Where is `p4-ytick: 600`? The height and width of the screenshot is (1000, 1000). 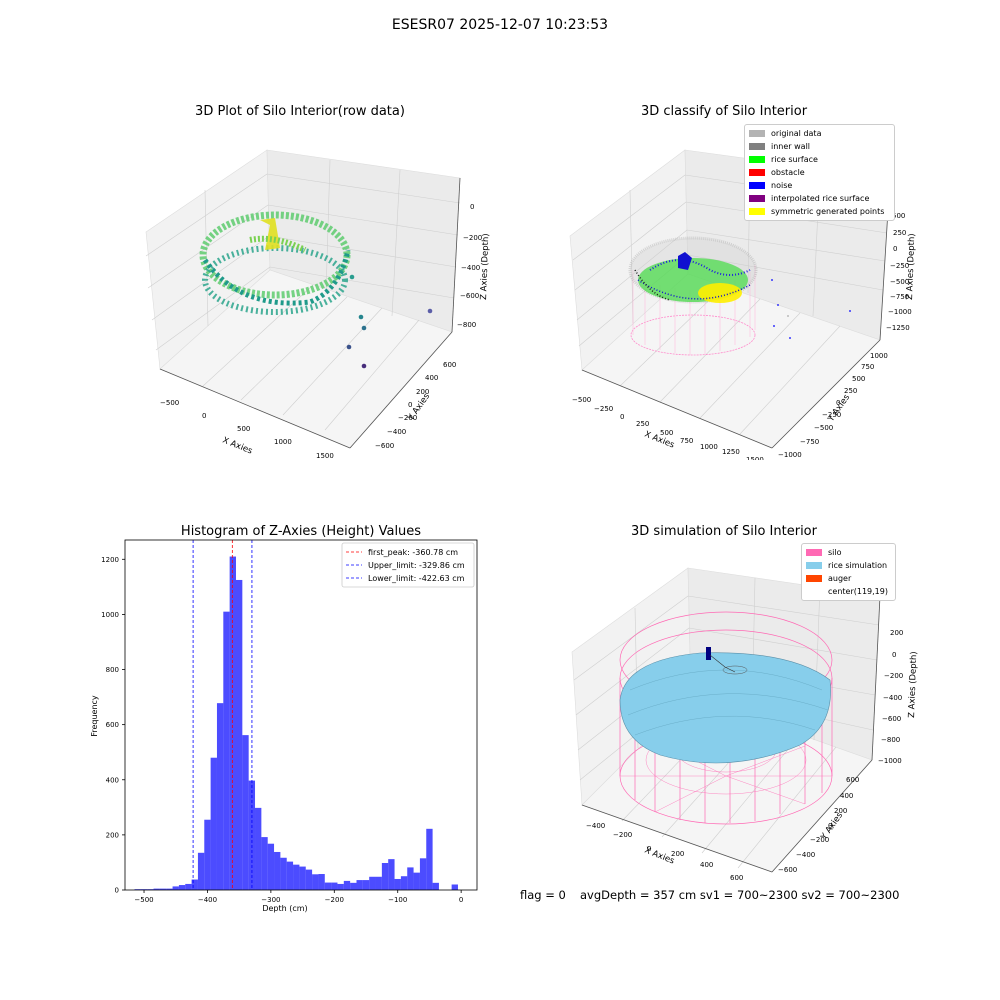 p4-ytick: 600 is located at coordinates (852, 780).